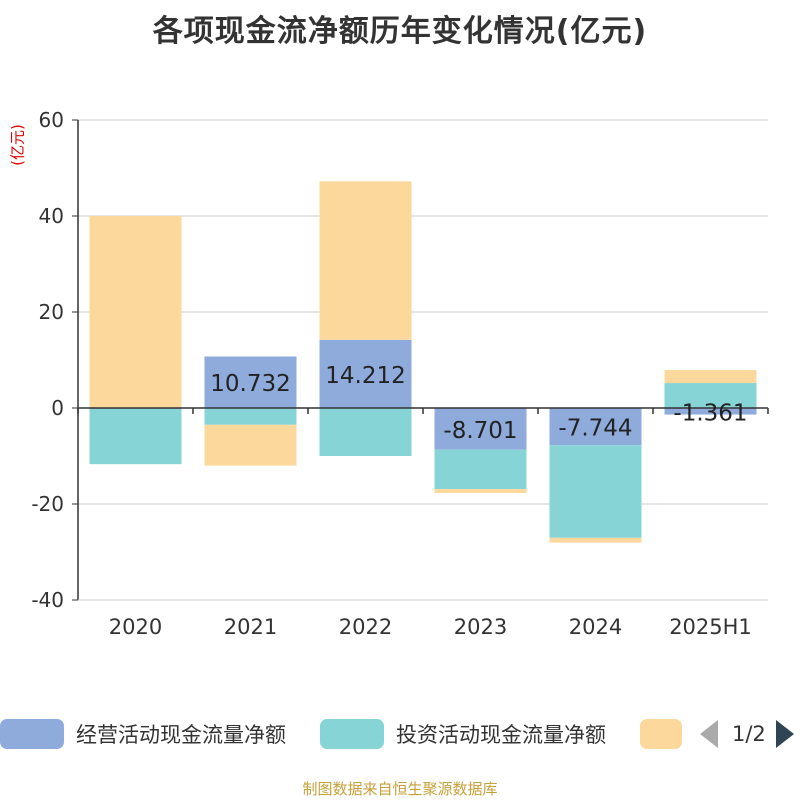  I want to click on legend-item-operating: 经营活动现金流量净额, so click(143, 734).